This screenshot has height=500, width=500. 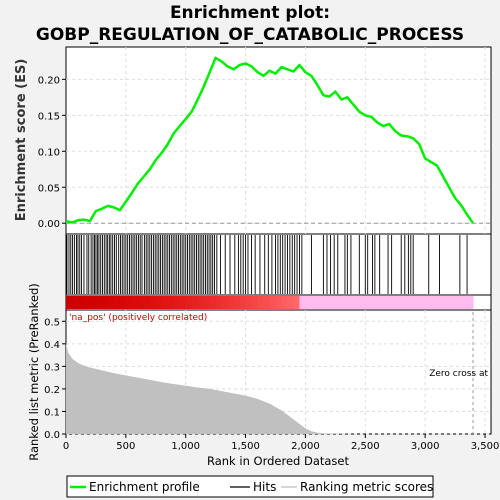 What do you see at coordinates (250, 35) in the screenshot?
I see `chart-title-line2: GOBP_REGULATION_OF_CATABOLIC_PROCESS` at bounding box center [250, 35].